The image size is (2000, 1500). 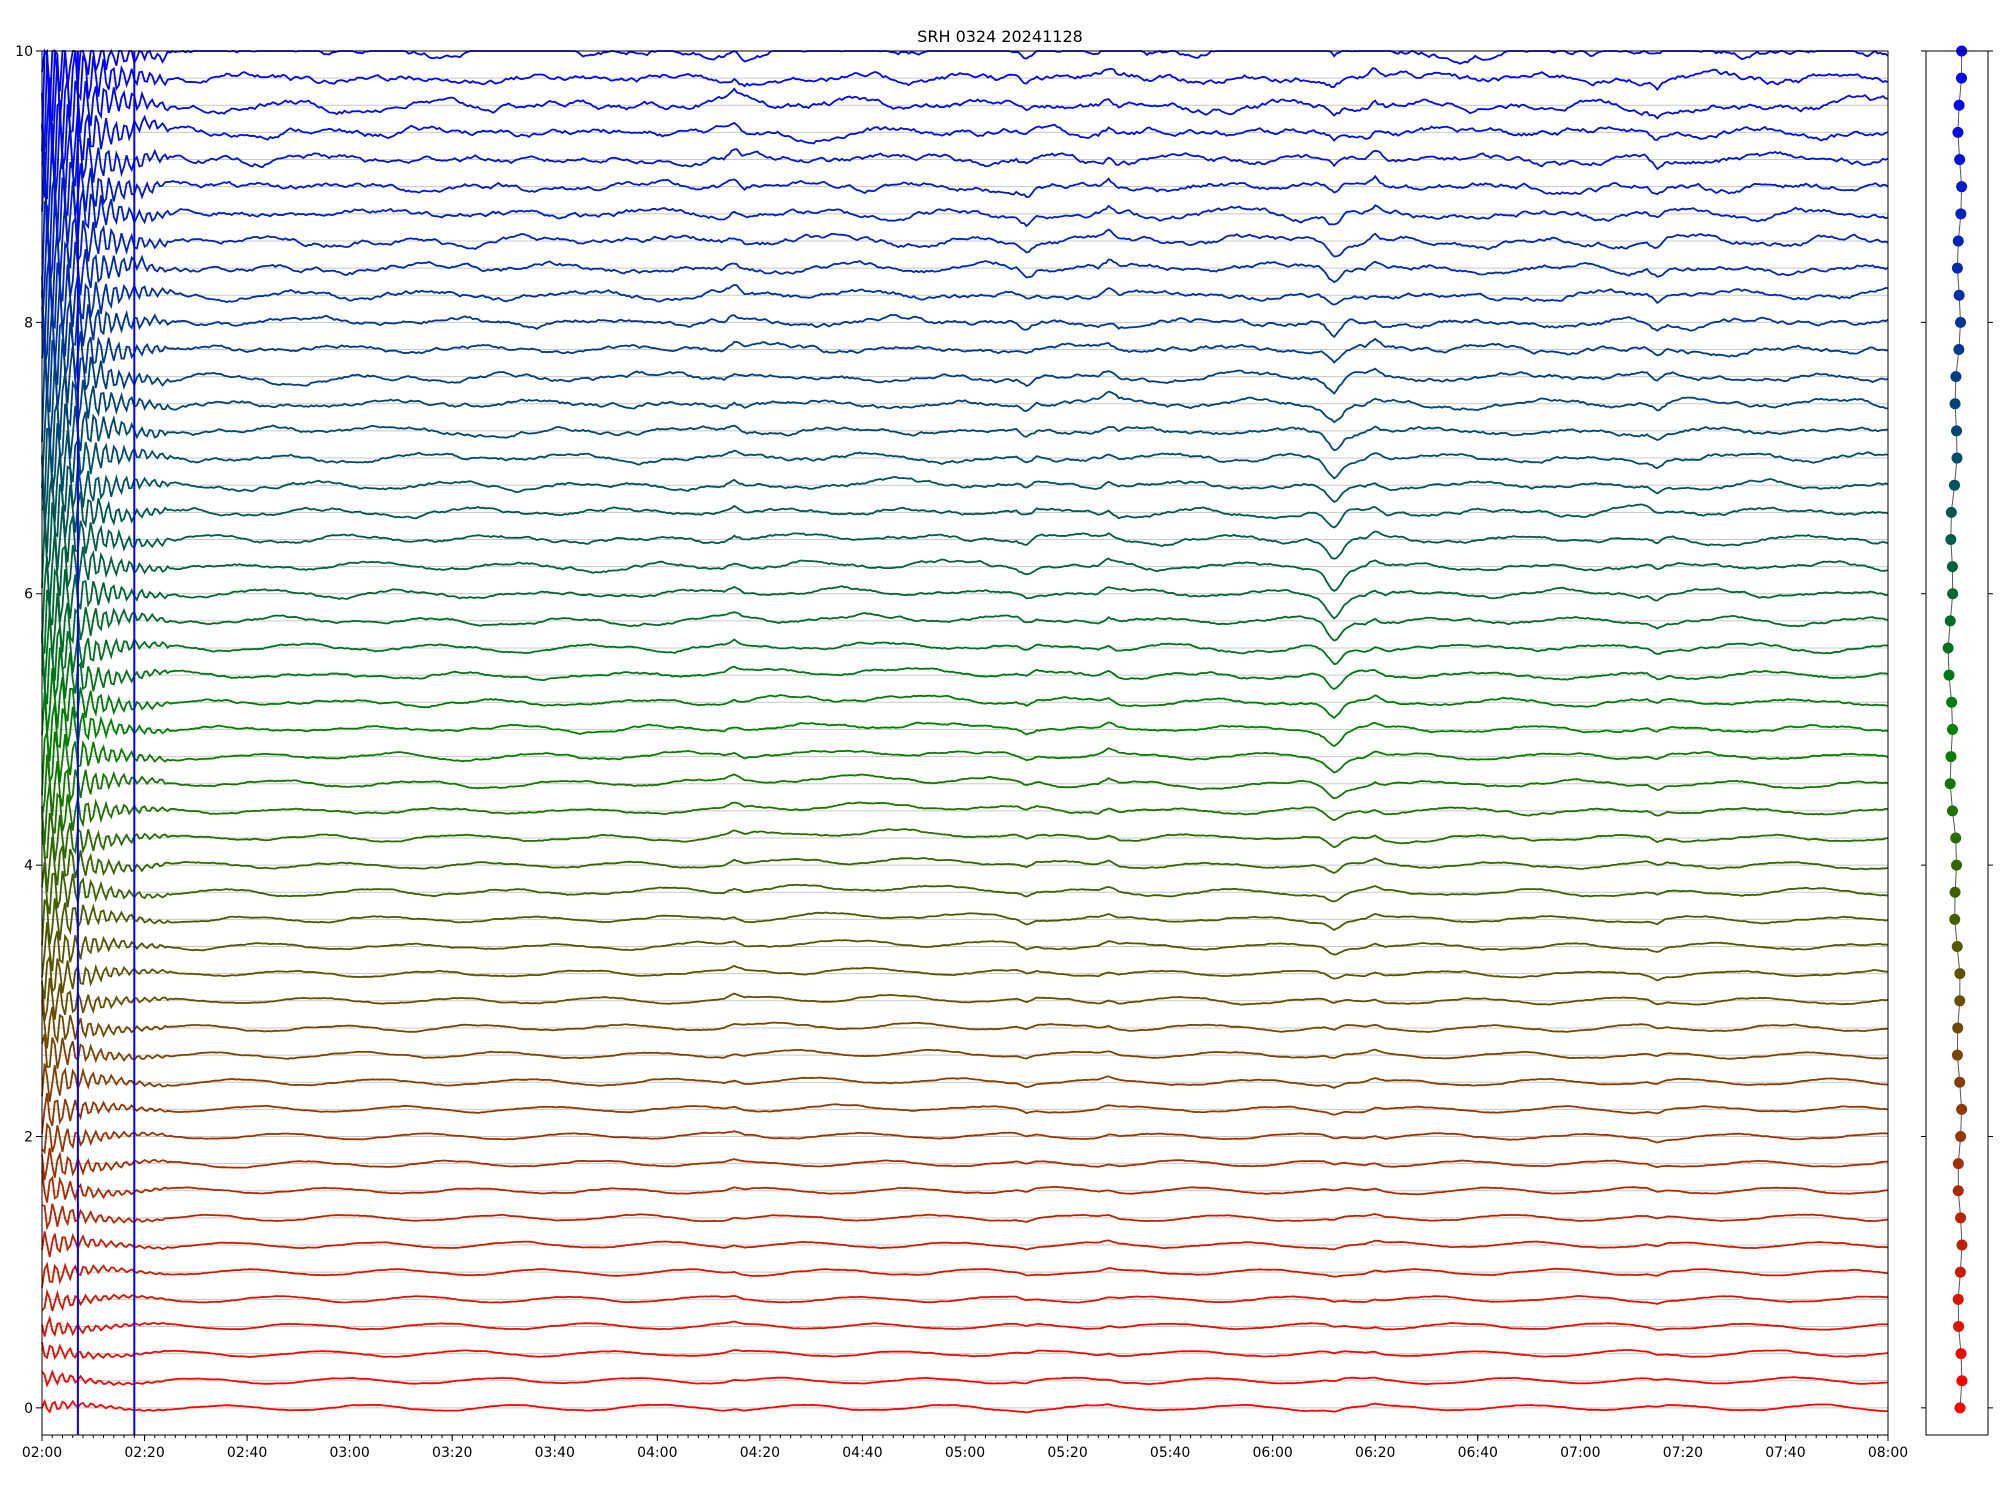 I want to click on x-tick-label: 04:20, so click(x=760, y=1453).